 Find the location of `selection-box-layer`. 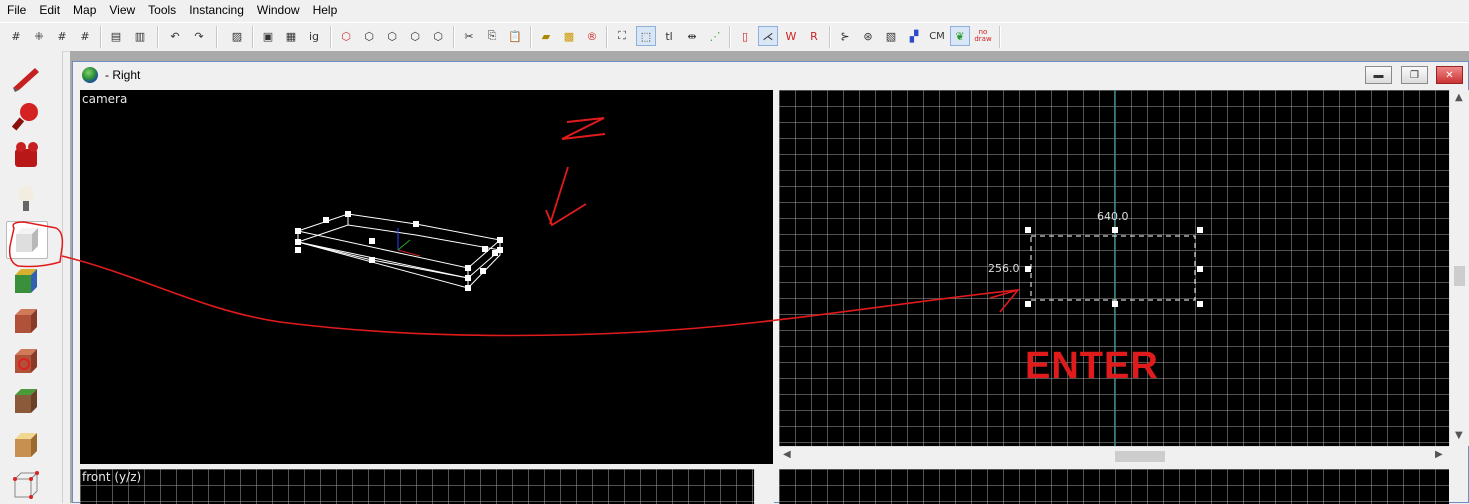

selection-box-layer is located at coordinates (1114, 267).